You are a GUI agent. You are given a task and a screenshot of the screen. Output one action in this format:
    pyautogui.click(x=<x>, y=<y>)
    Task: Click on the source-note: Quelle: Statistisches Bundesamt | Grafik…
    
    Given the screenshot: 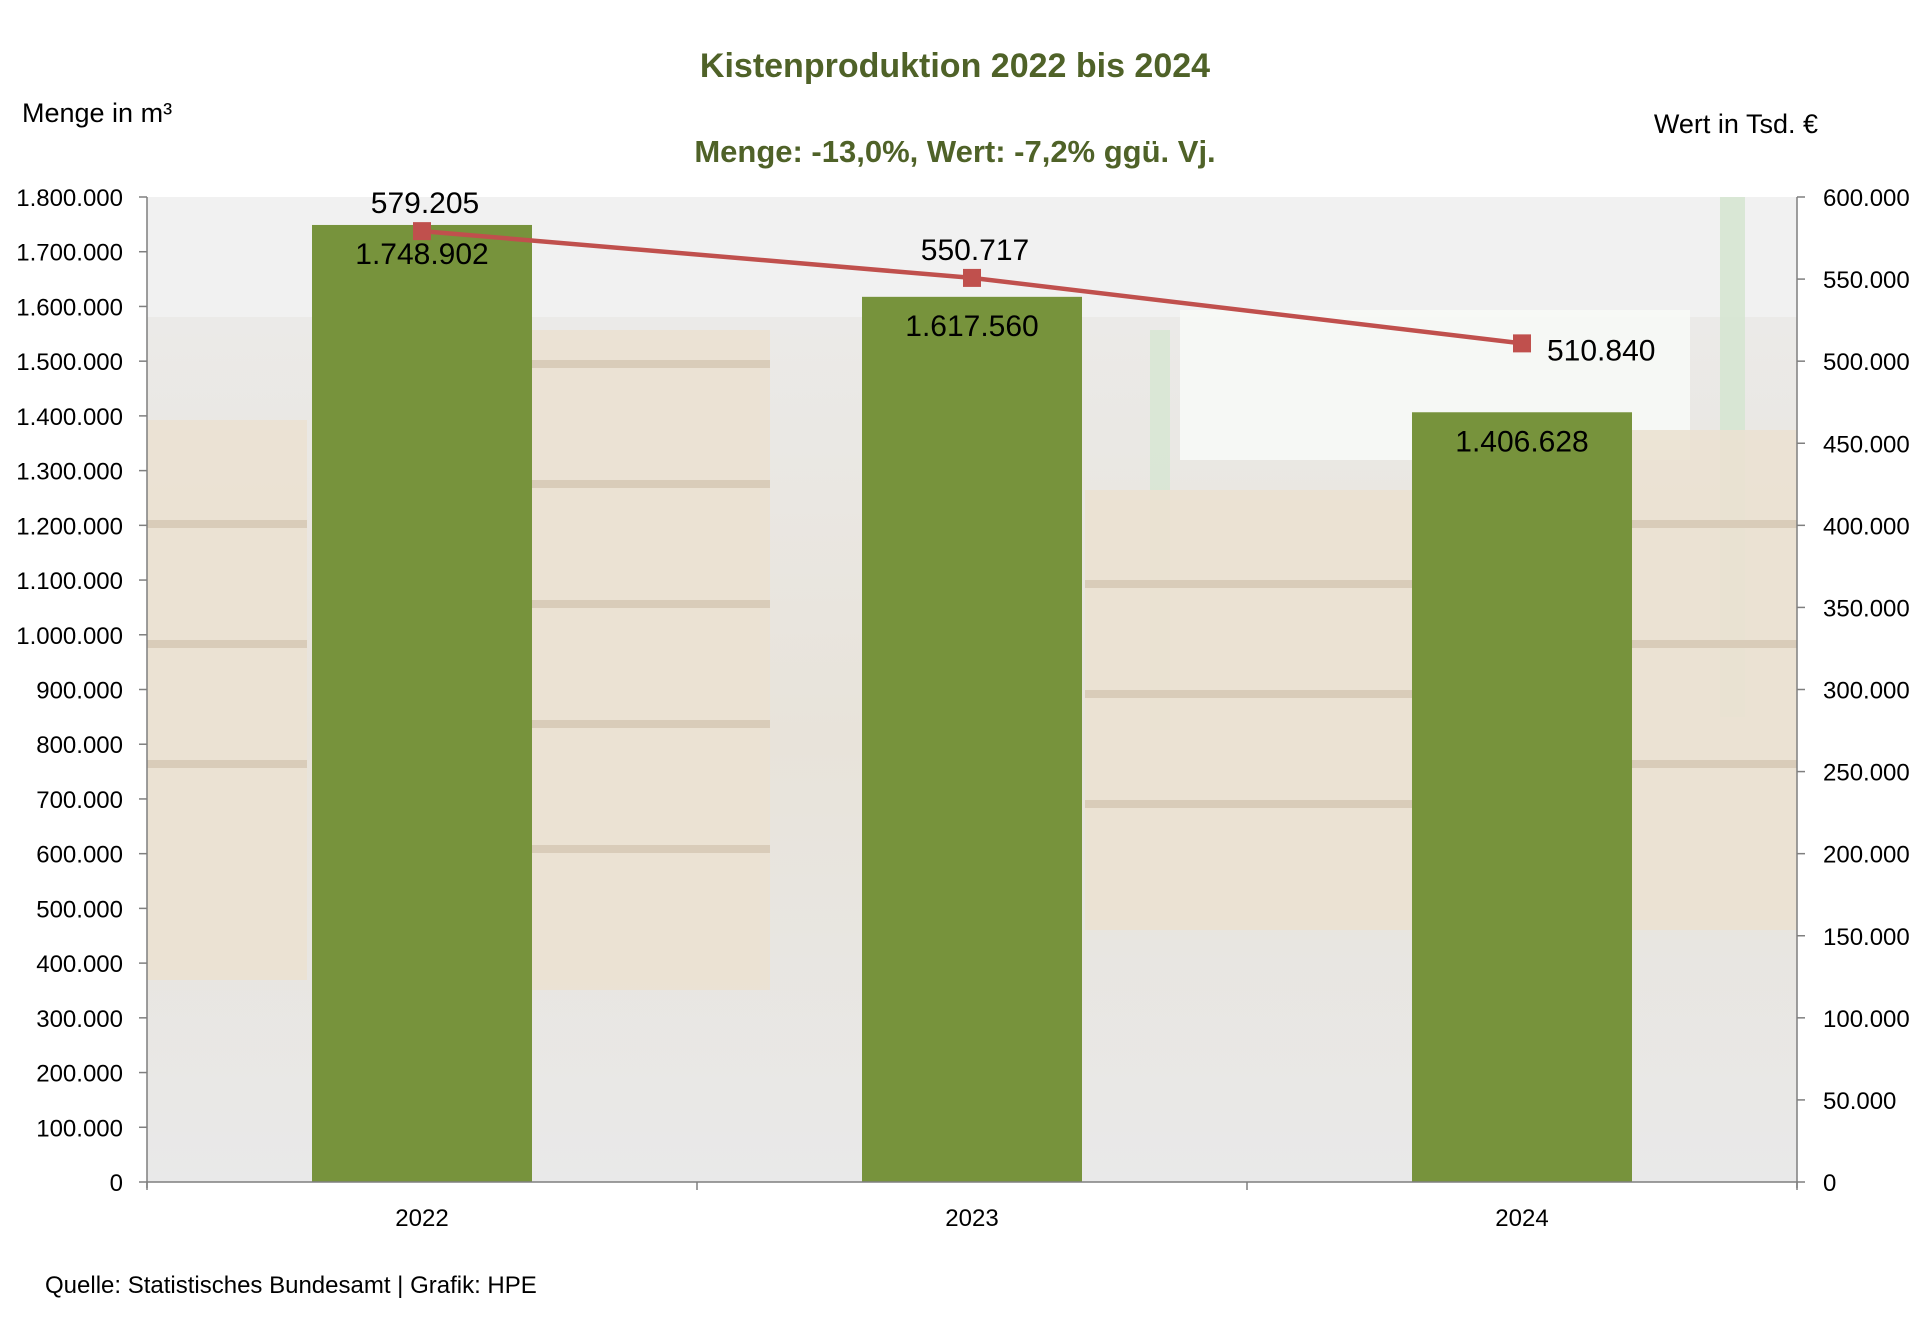 What is the action you would take?
    pyautogui.click(x=291, y=1285)
    